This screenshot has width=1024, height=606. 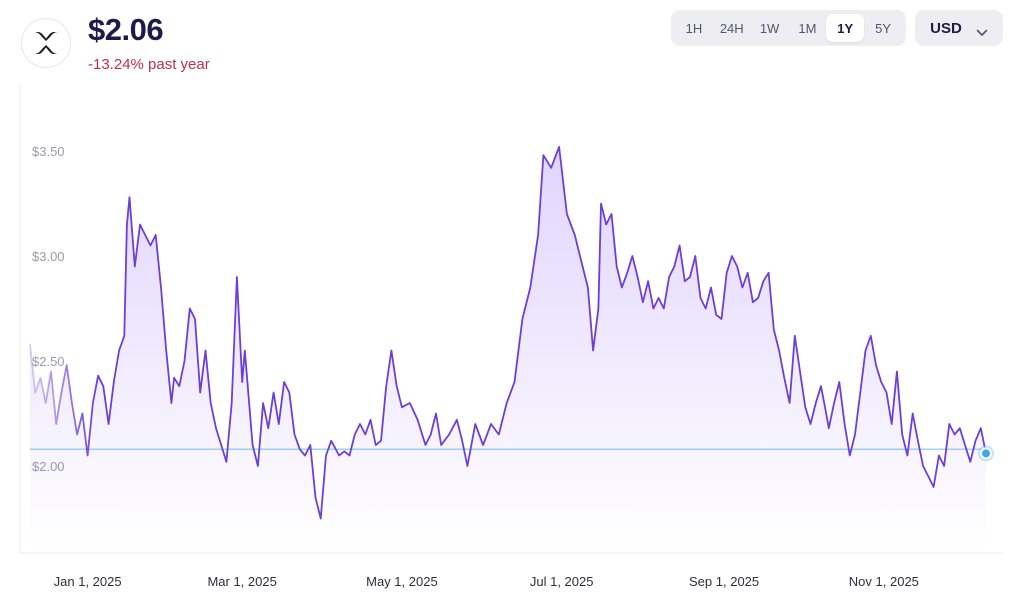 What do you see at coordinates (48, 256) in the screenshot?
I see `y-tick-label: $3.00` at bounding box center [48, 256].